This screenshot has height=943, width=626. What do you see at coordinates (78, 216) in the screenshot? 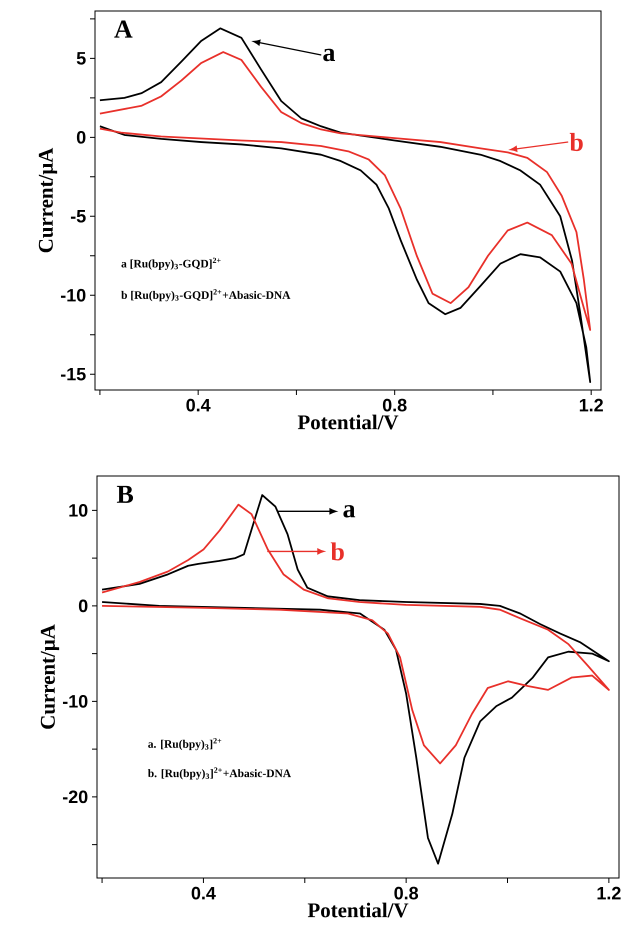
I see `y-tick-label: -5` at bounding box center [78, 216].